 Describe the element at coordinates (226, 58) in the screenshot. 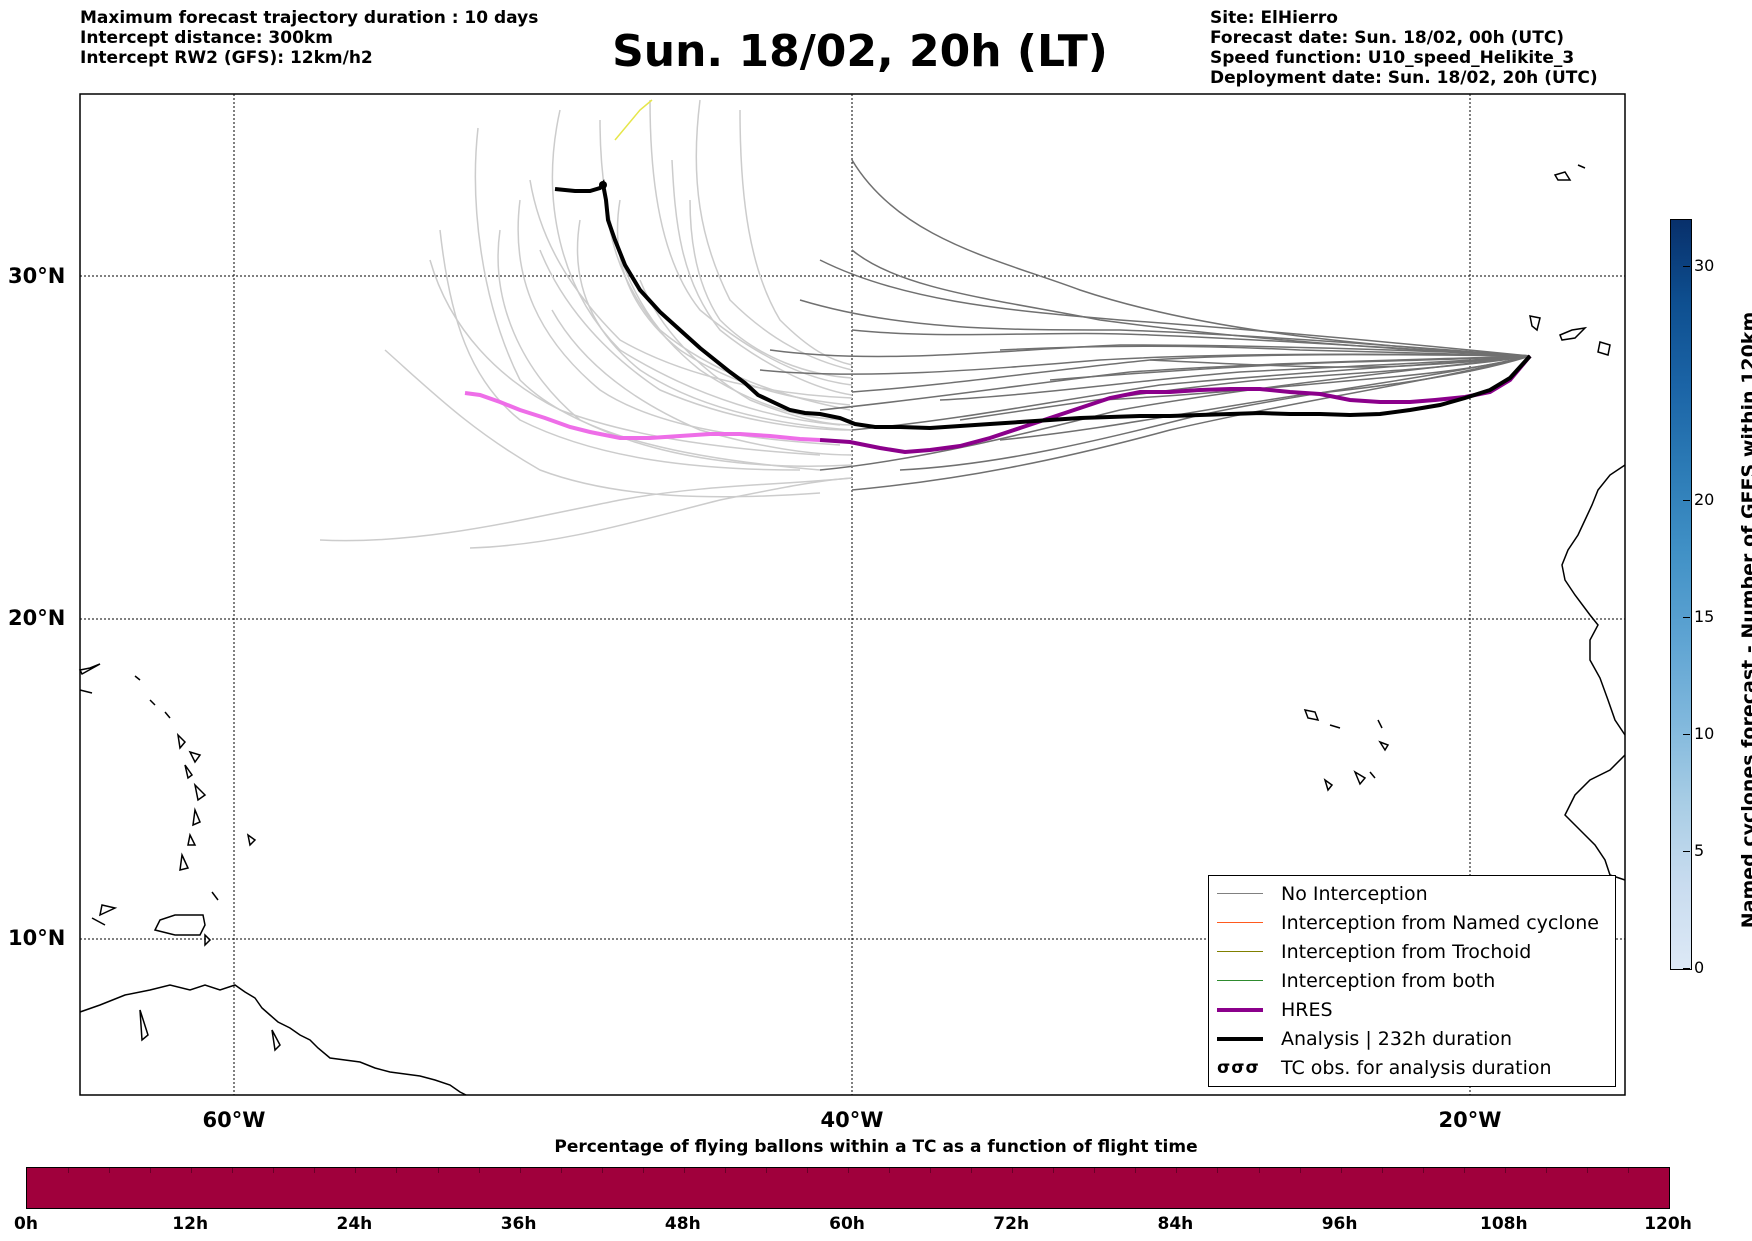

I see `header-left-line: Intercept RW2 (GFS): 12km/h2` at that location.